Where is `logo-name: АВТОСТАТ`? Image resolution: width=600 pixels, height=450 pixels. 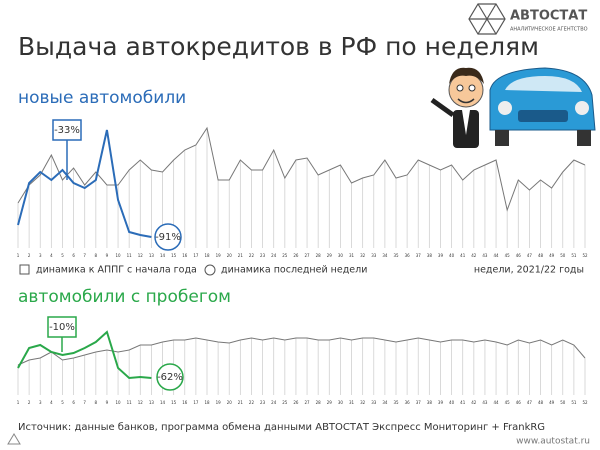 logo-name: АВТОСТАТ is located at coordinates (548, 16).